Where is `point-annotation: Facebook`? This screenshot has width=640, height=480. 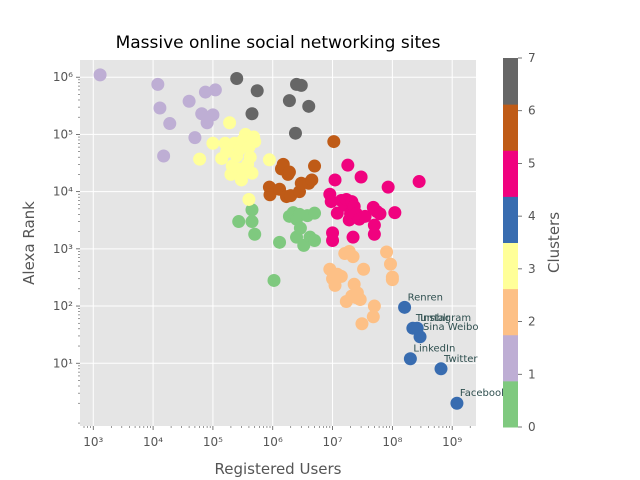 point-annotation: Facebook is located at coordinates (483, 393).